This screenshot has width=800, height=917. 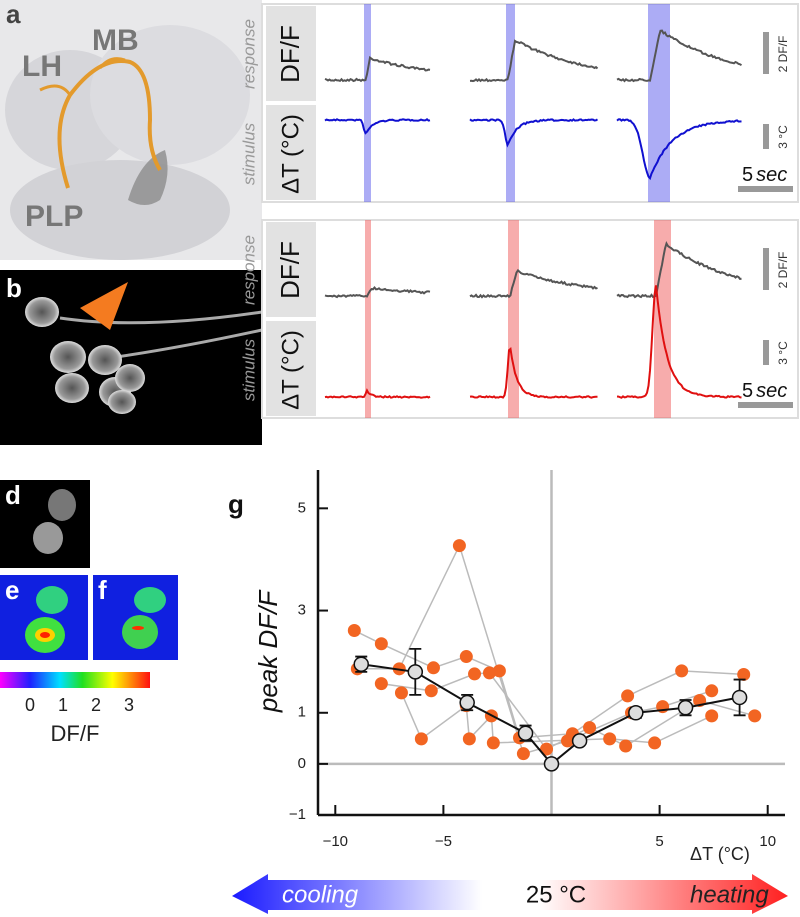 What do you see at coordinates (75, 680) in the screenshot?
I see `colorbar` at bounding box center [75, 680].